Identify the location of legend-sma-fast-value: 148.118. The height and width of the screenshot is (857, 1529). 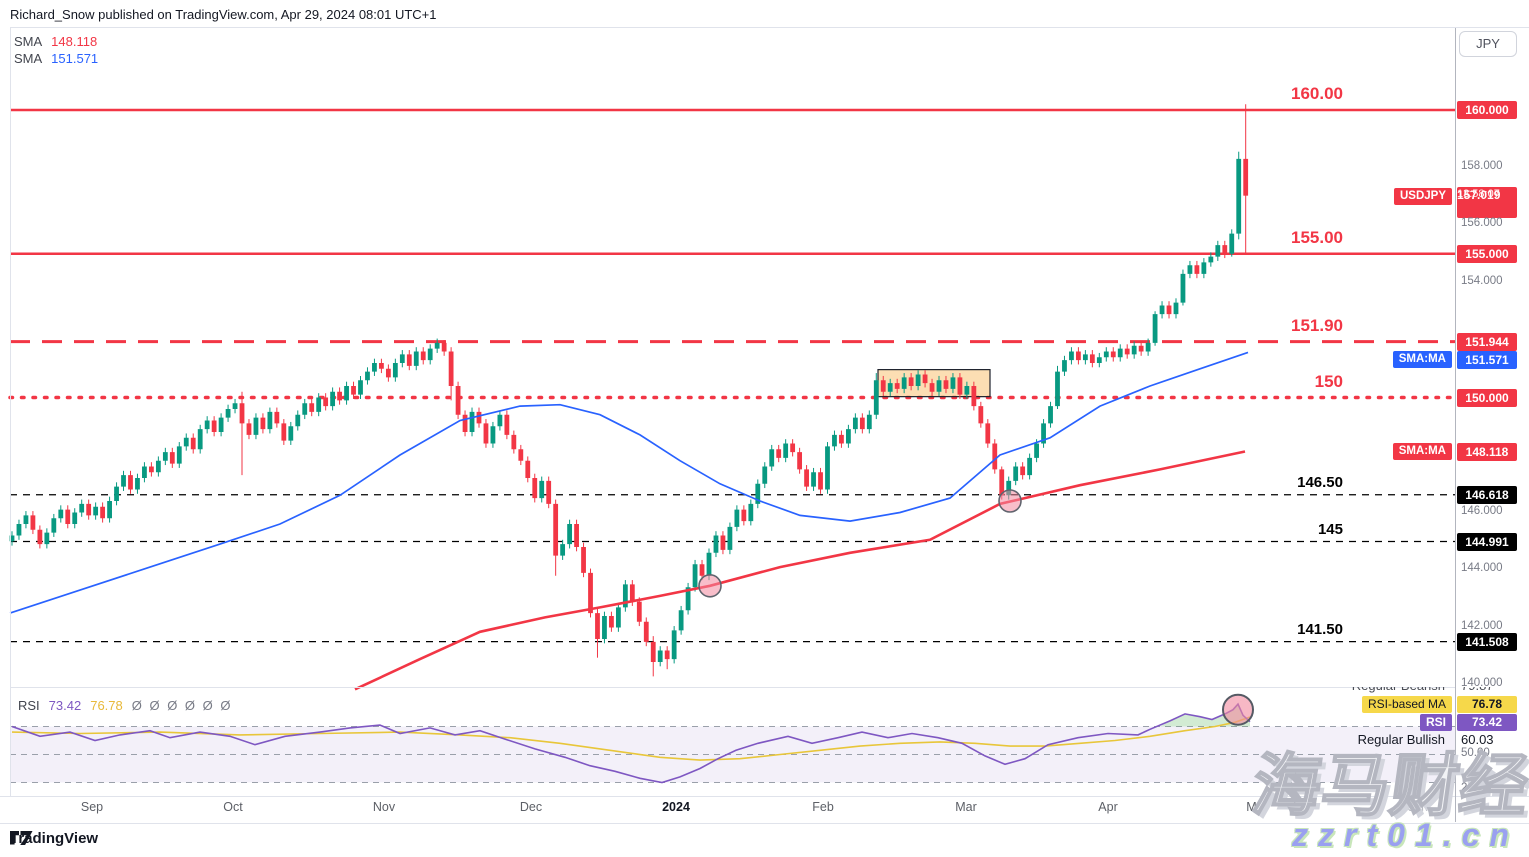
(74, 41).